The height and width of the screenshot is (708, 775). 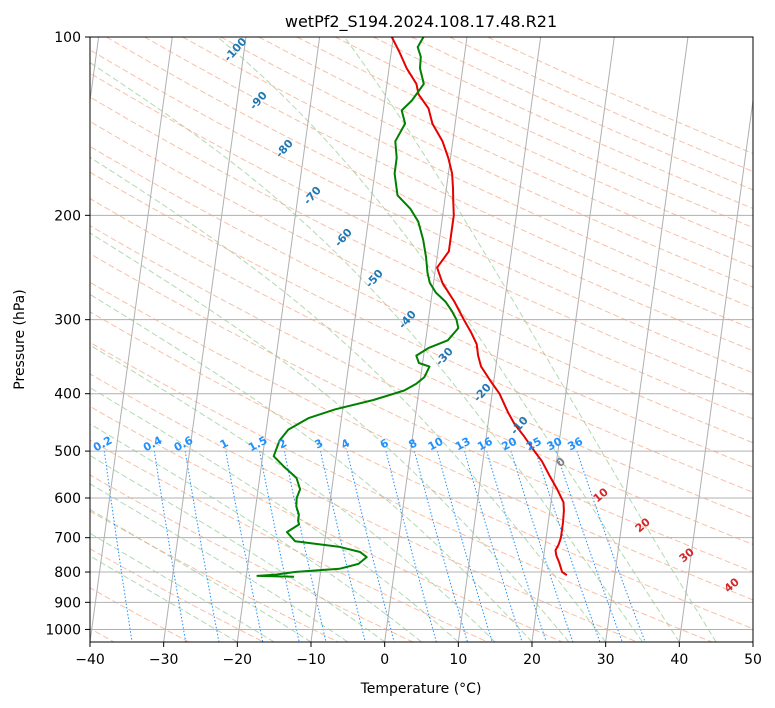 I want to click on y-tick-label: 800, so click(x=67, y=573).